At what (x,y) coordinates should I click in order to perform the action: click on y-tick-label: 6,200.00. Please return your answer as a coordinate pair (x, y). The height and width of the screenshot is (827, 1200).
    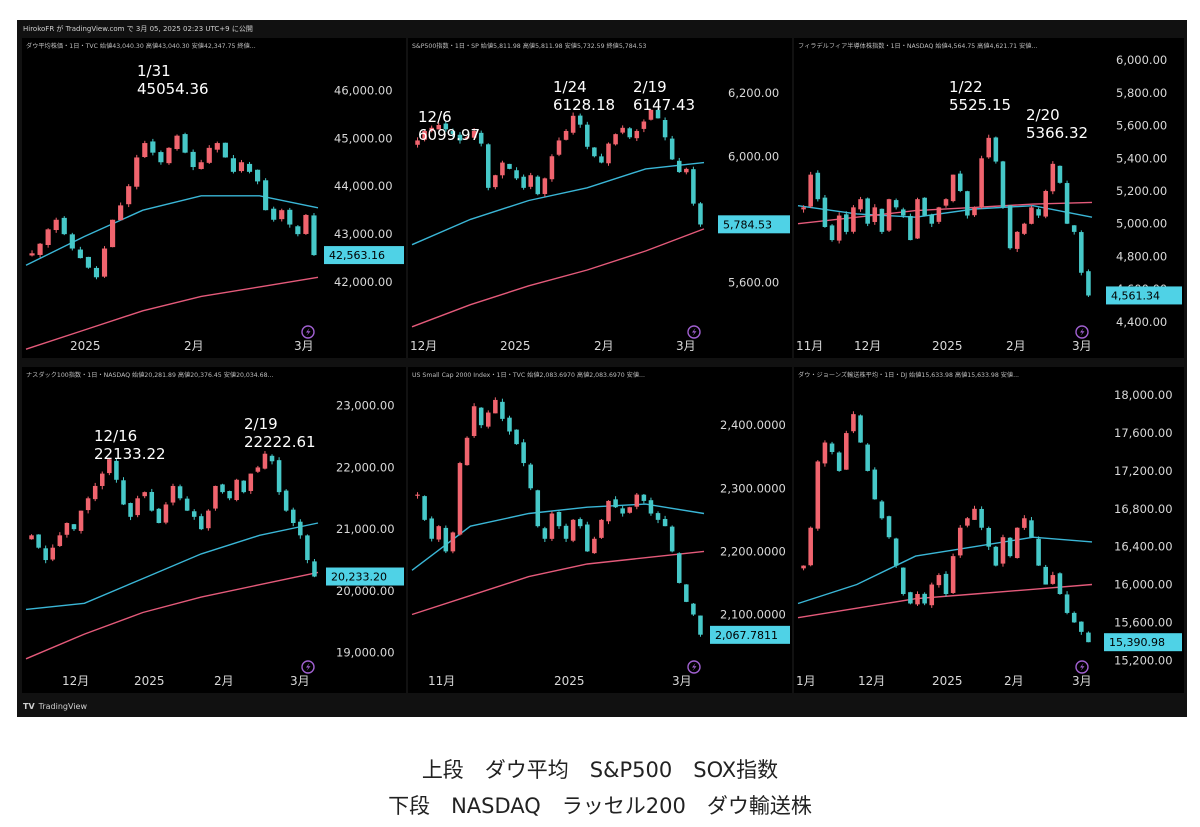
    Looking at the image, I should click on (753, 93).